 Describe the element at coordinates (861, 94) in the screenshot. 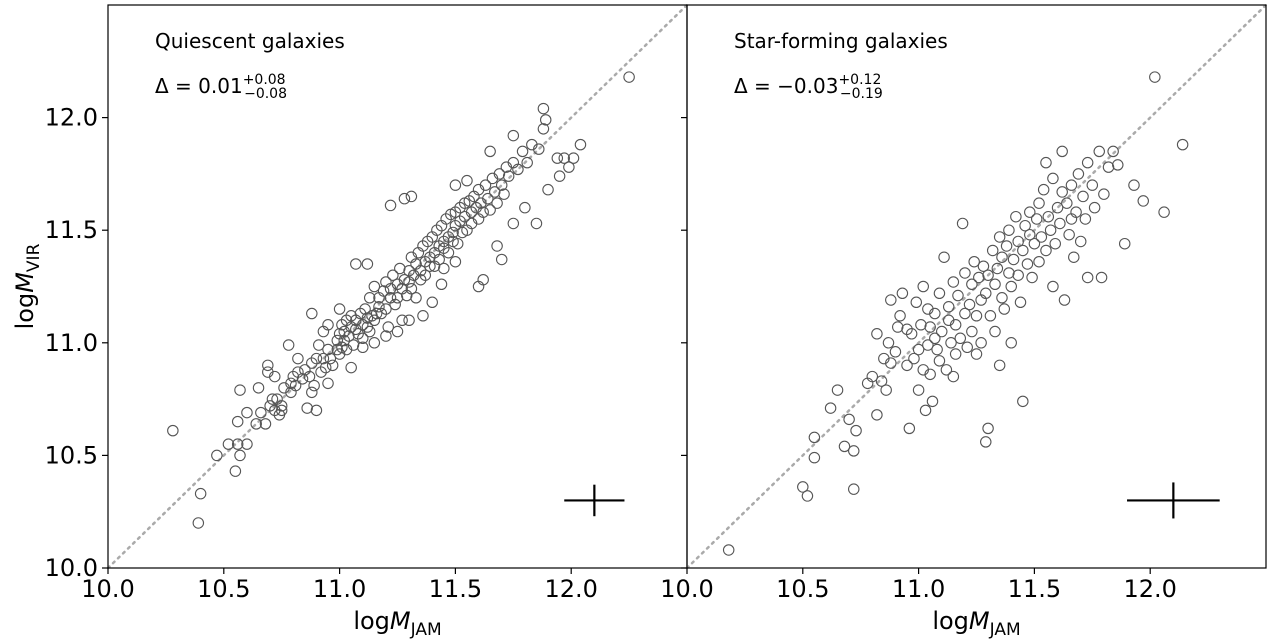

I see `delta-lower-error: −0.19` at that location.